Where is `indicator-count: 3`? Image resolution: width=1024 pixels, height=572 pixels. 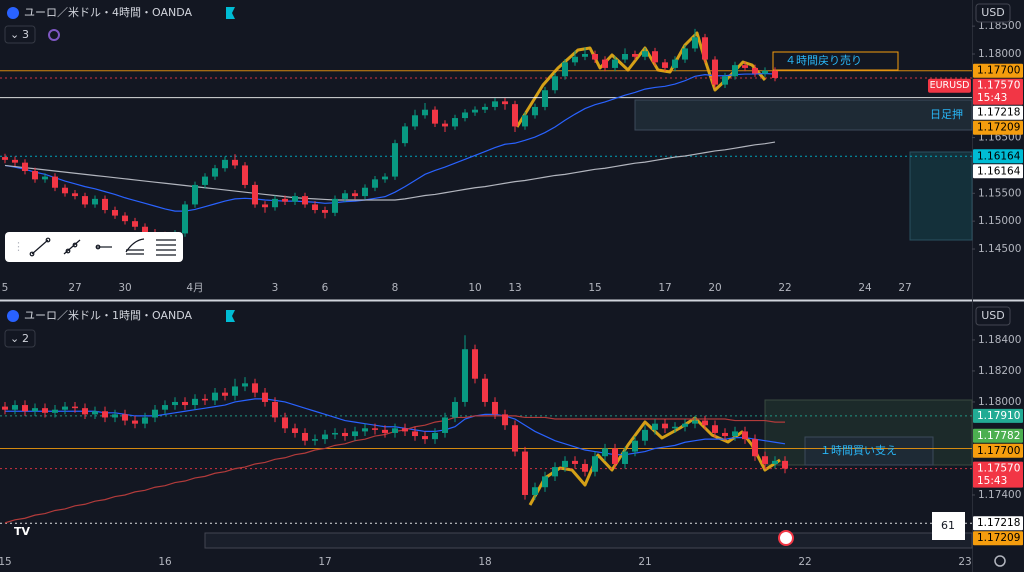
indicator-count: 3 is located at coordinates (25, 34).